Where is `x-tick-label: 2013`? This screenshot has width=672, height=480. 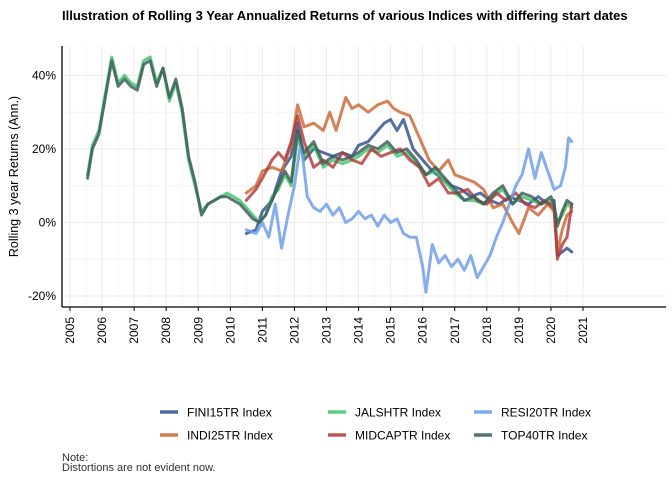
x-tick-label: 2013 is located at coordinates (327, 330).